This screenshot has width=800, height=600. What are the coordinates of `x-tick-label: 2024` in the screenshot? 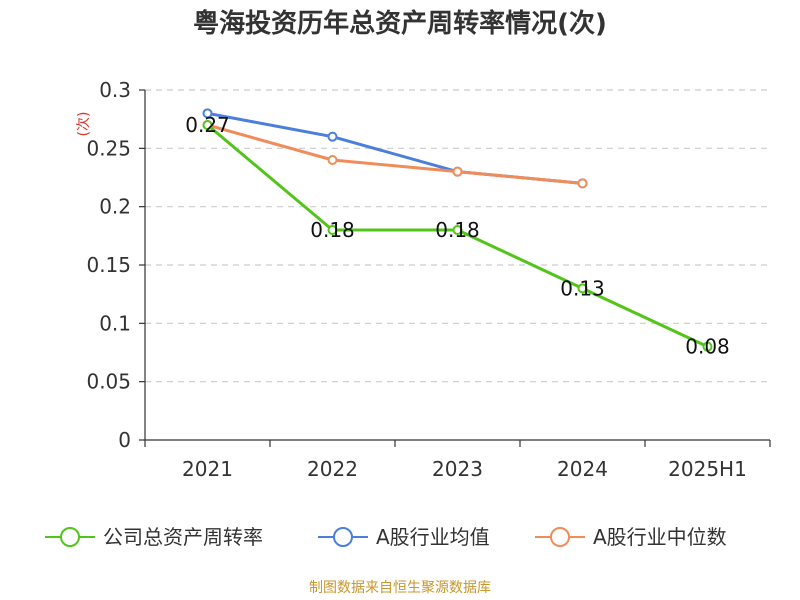 It's located at (582, 469).